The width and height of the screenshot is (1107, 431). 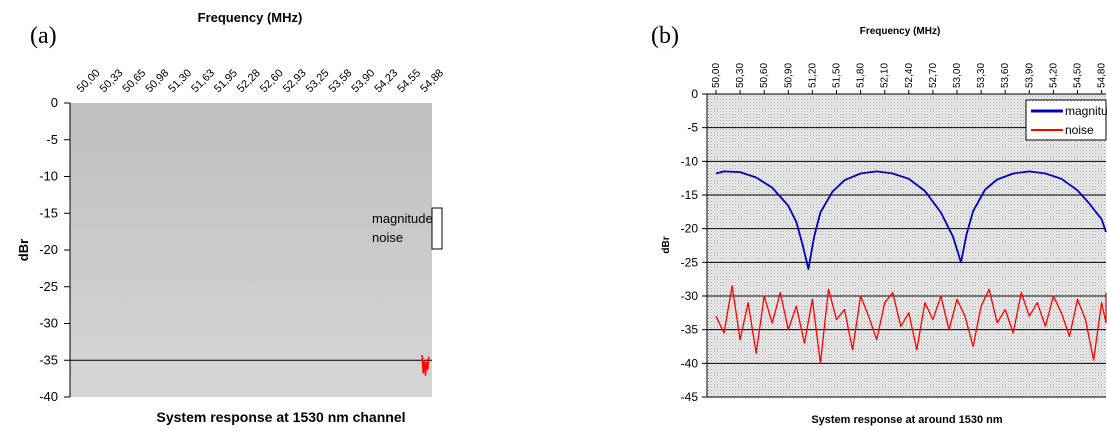 I want to click on panel-a-x-tick-label: 53,90, so click(x=363, y=81).